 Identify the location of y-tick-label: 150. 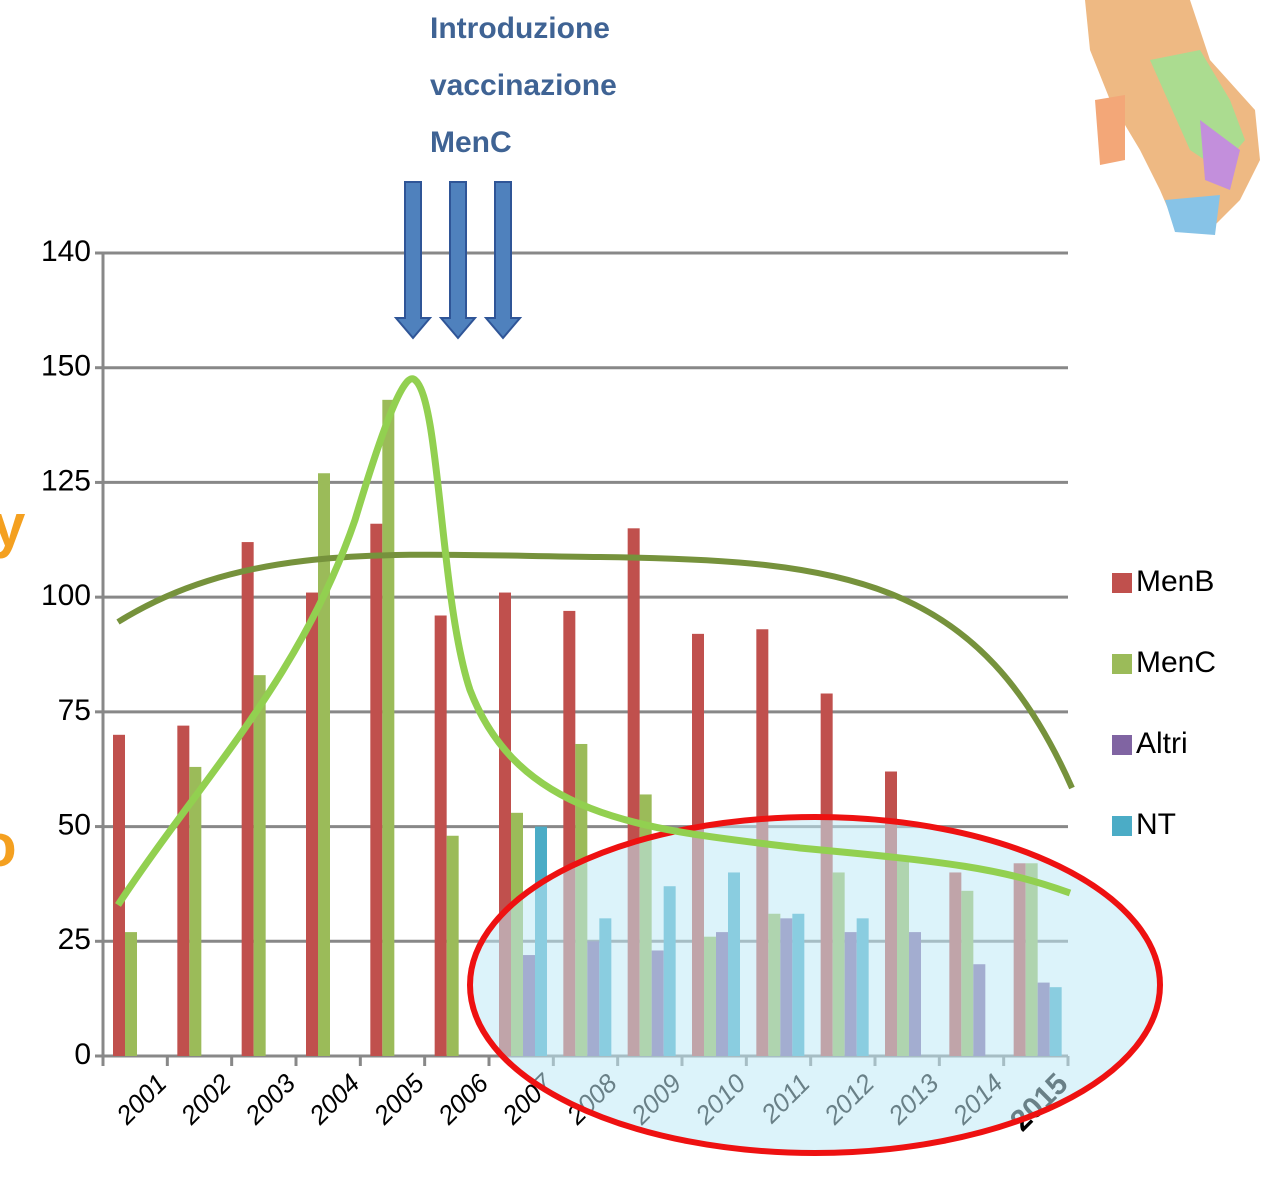
(66, 366).